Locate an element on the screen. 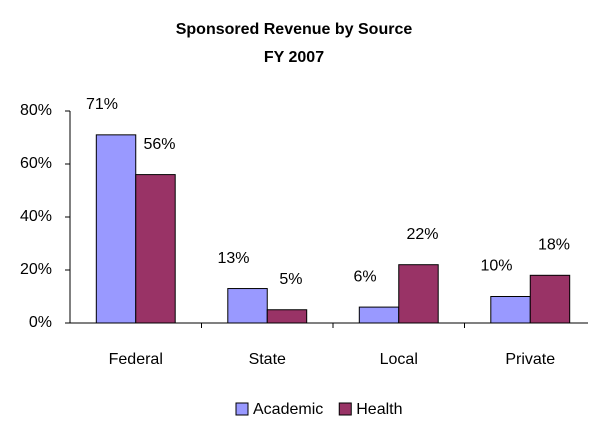 This screenshot has width=589, height=422. value-label: 5% is located at coordinates (290, 279).